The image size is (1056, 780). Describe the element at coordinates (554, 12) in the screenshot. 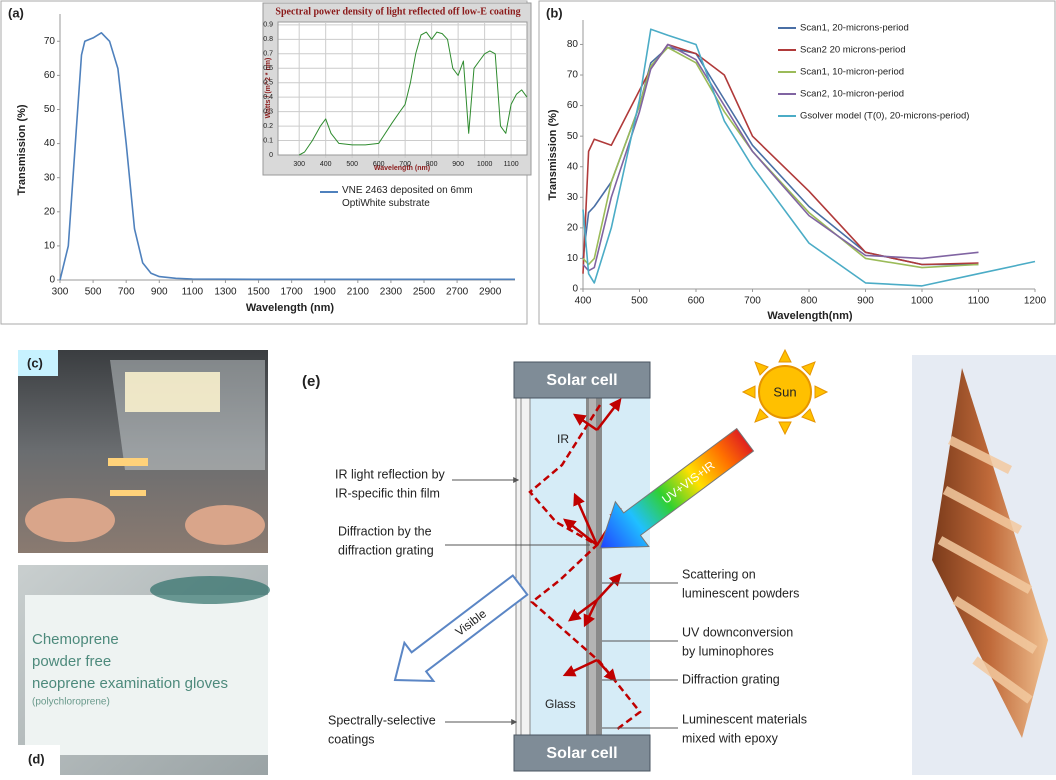

I see `panel-label: (b)` at that location.